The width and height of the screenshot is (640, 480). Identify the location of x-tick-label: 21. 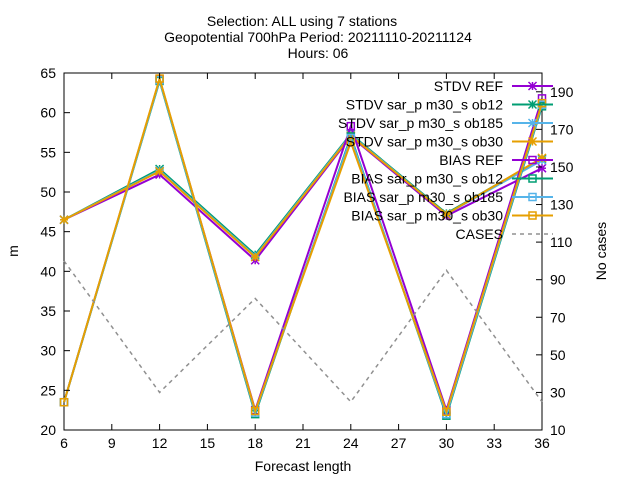
(303, 443).